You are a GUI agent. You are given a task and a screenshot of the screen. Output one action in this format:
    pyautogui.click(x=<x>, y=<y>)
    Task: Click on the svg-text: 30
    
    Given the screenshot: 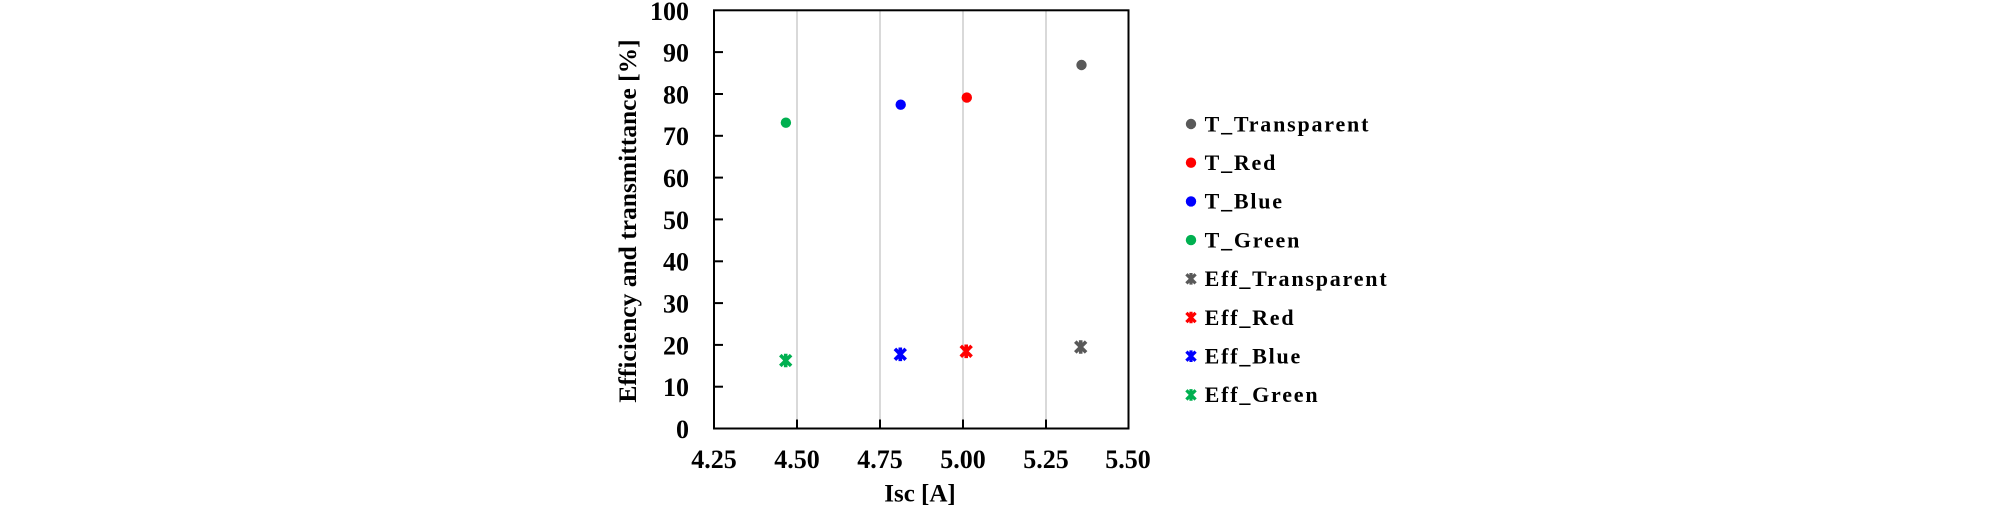 What is the action you would take?
    pyautogui.click(x=676, y=304)
    